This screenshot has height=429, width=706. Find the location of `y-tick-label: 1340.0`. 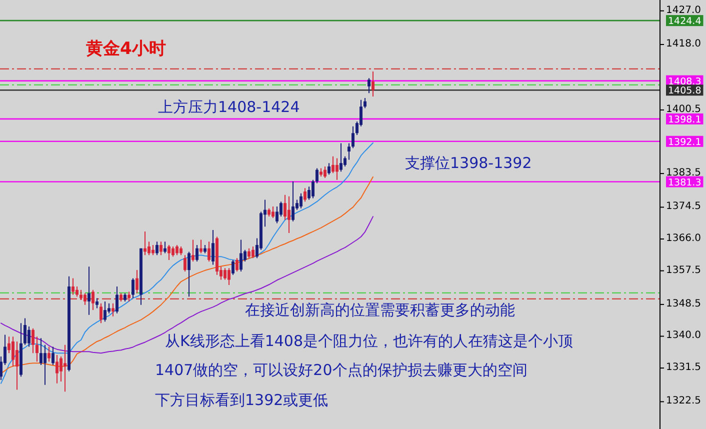

y-tick-label: 1340.0 is located at coordinates (683, 336).